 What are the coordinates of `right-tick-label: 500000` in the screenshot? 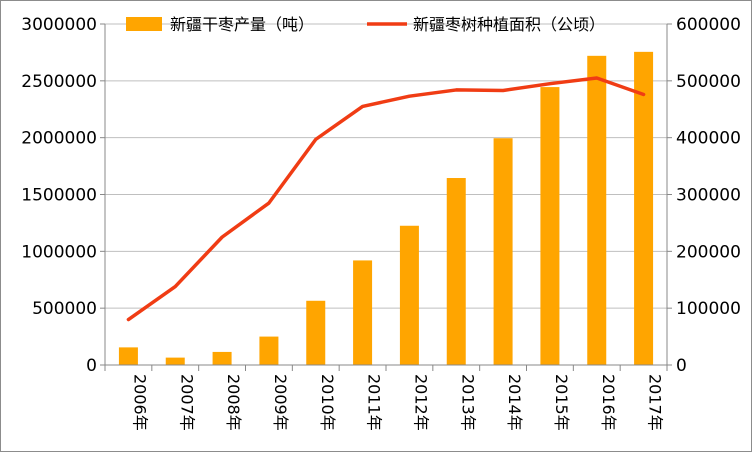 It's located at (708, 82).